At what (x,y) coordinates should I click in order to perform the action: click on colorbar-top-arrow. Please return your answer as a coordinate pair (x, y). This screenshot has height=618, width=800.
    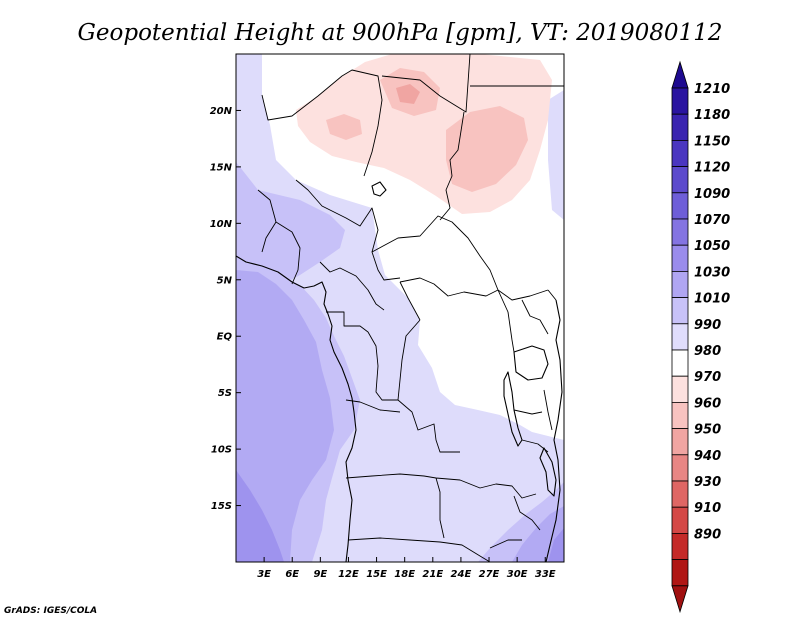
    Looking at the image, I should click on (680, 74).